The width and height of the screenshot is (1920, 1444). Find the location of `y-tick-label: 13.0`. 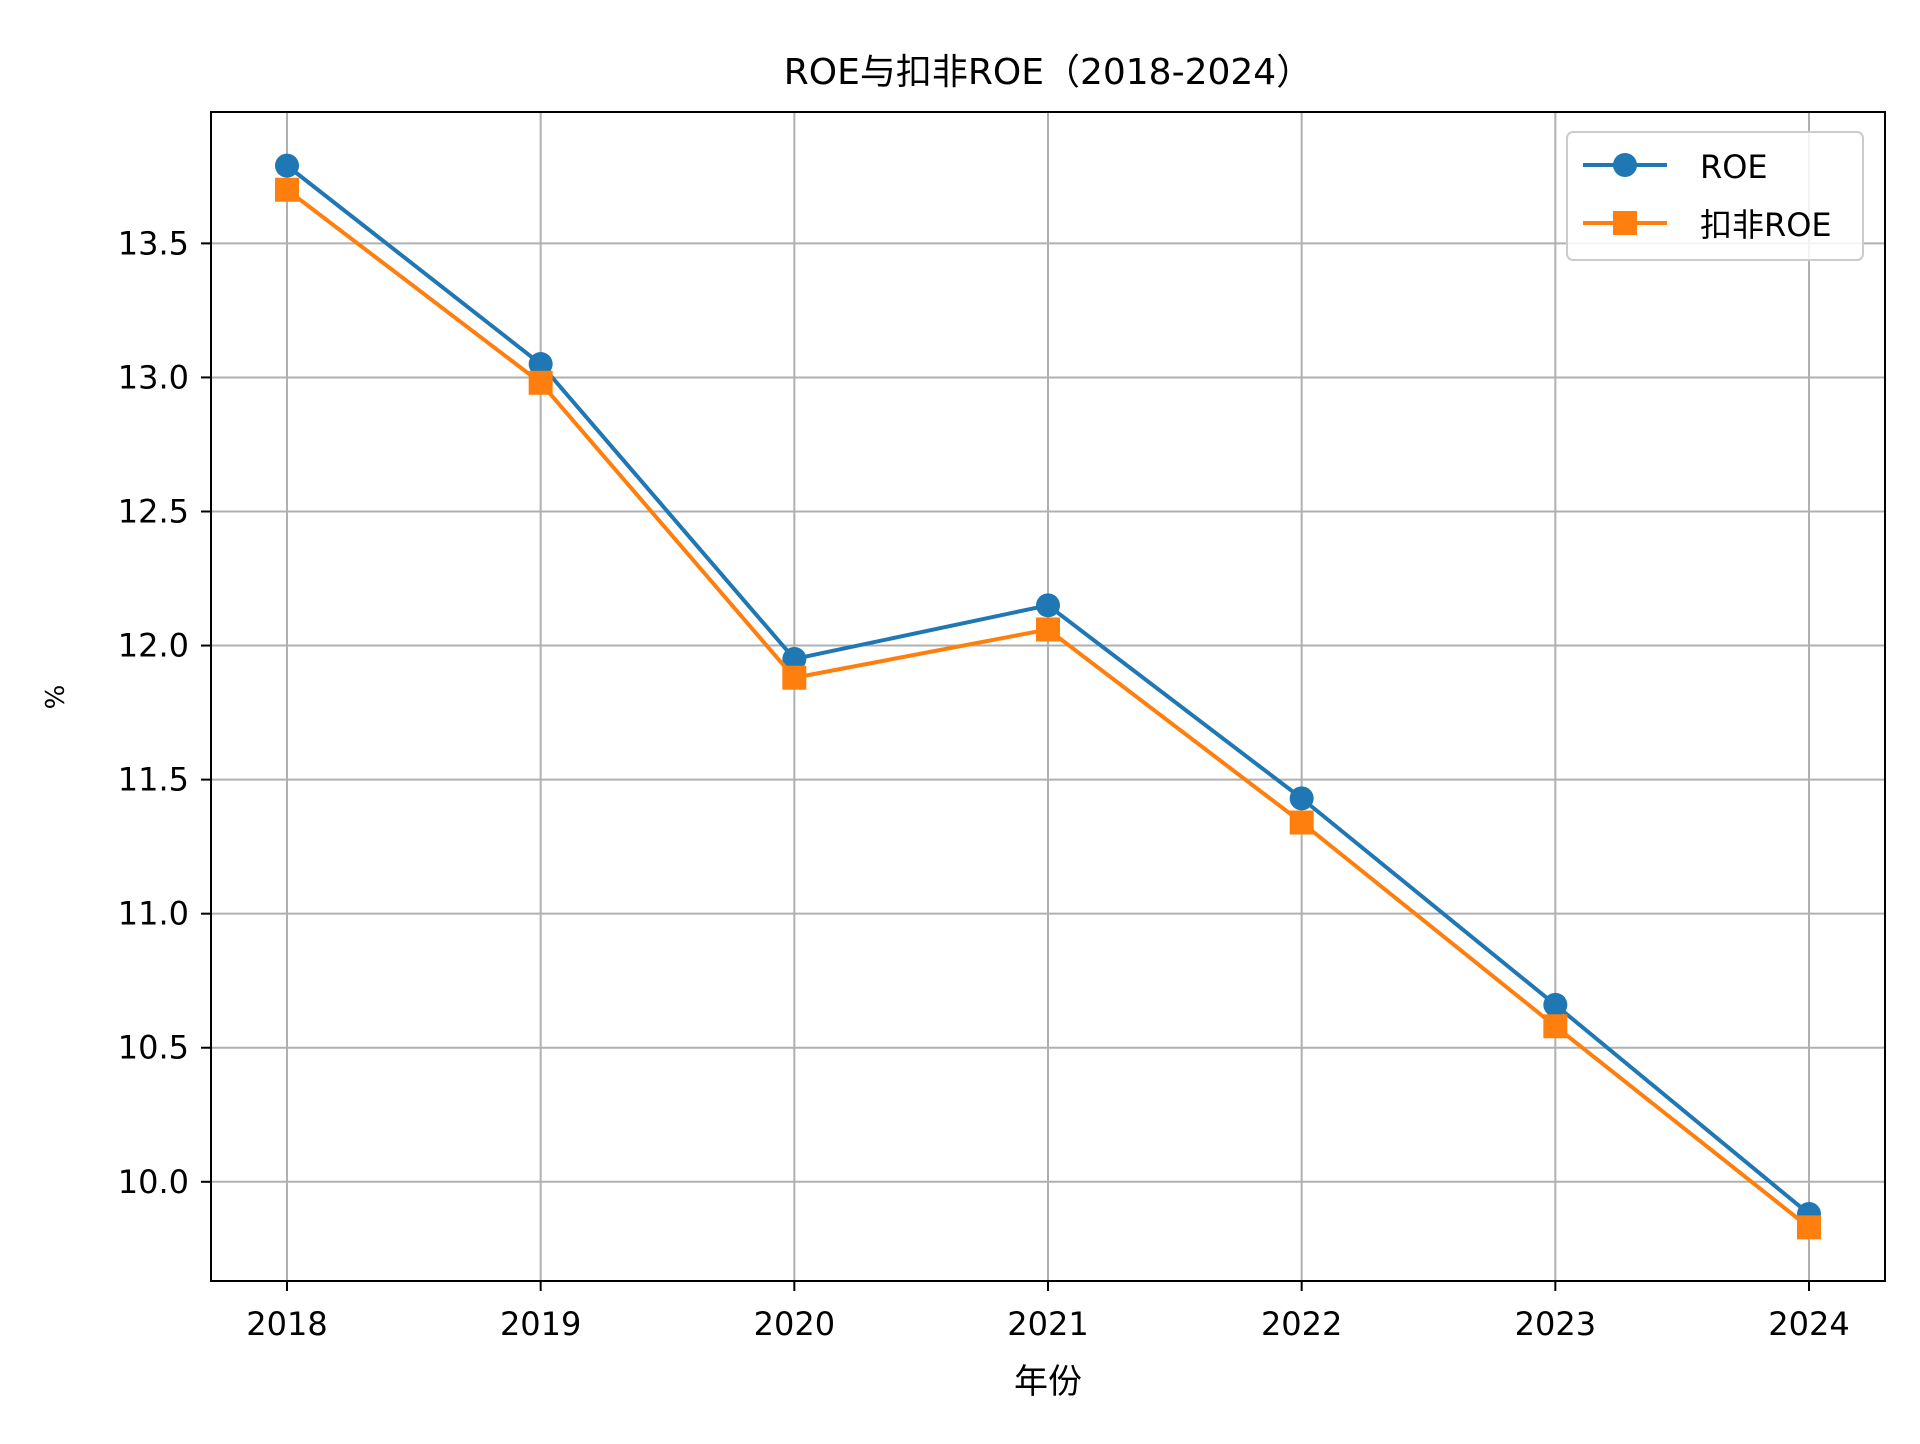

y-tick-label: 13.0 is located at coordinates (153, 377).